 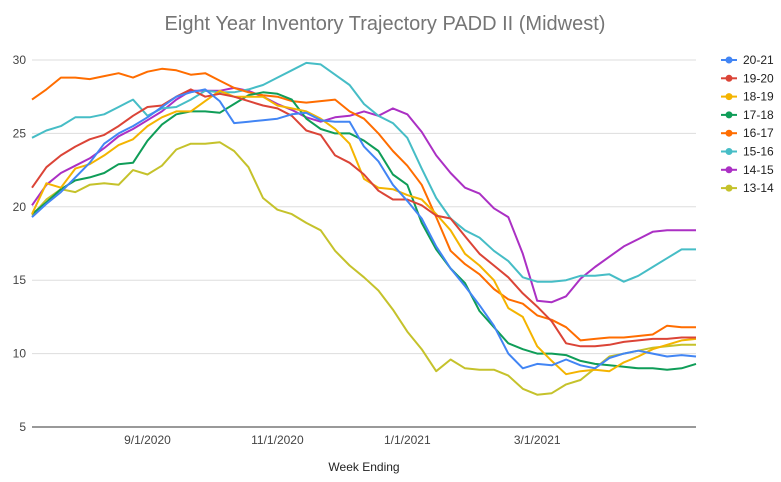 I want to click on legend-label: 18-19, so click(x=758, y=97).